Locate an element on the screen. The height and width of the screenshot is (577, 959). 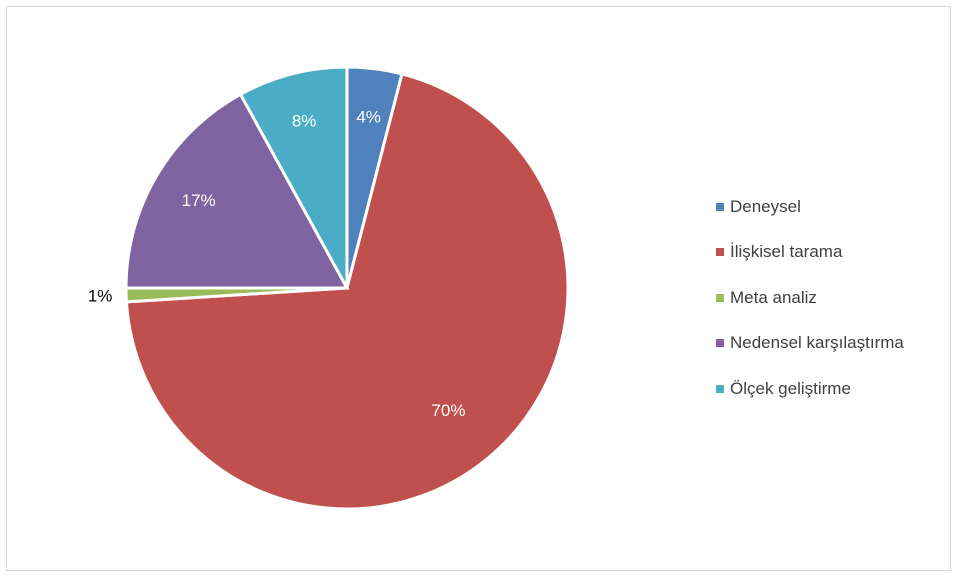
legend-label: Nedensel karşılaştırma is located at coordinates (817, 343).